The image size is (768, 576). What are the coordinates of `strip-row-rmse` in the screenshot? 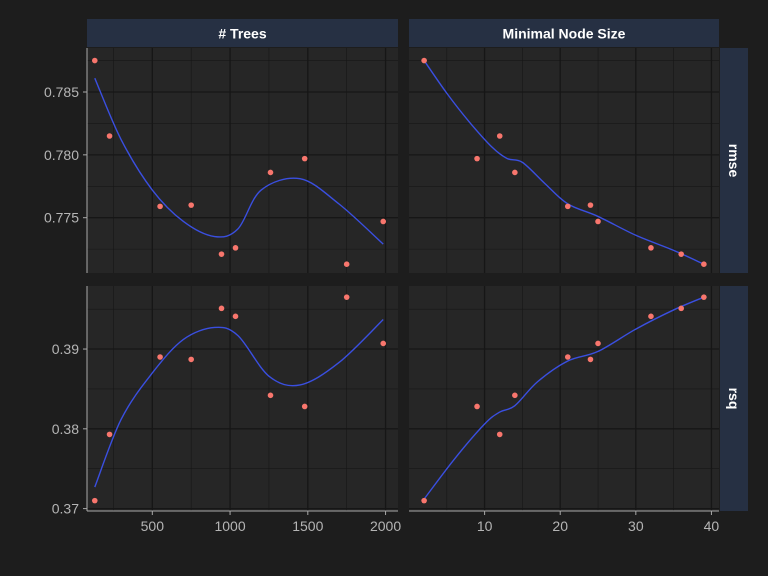 It's located at (734, 160).